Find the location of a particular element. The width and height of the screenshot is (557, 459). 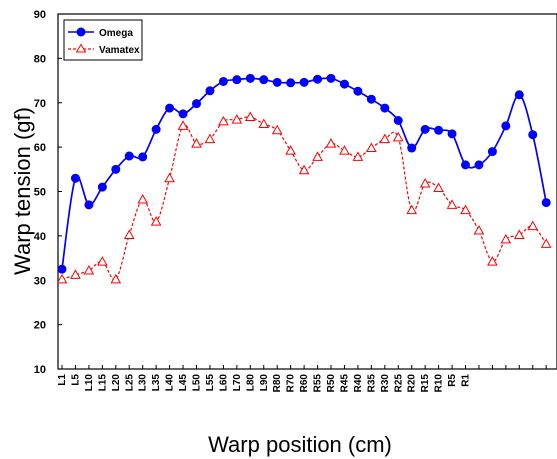

x-tick-label: R50 is located at coordinates (331, 383).